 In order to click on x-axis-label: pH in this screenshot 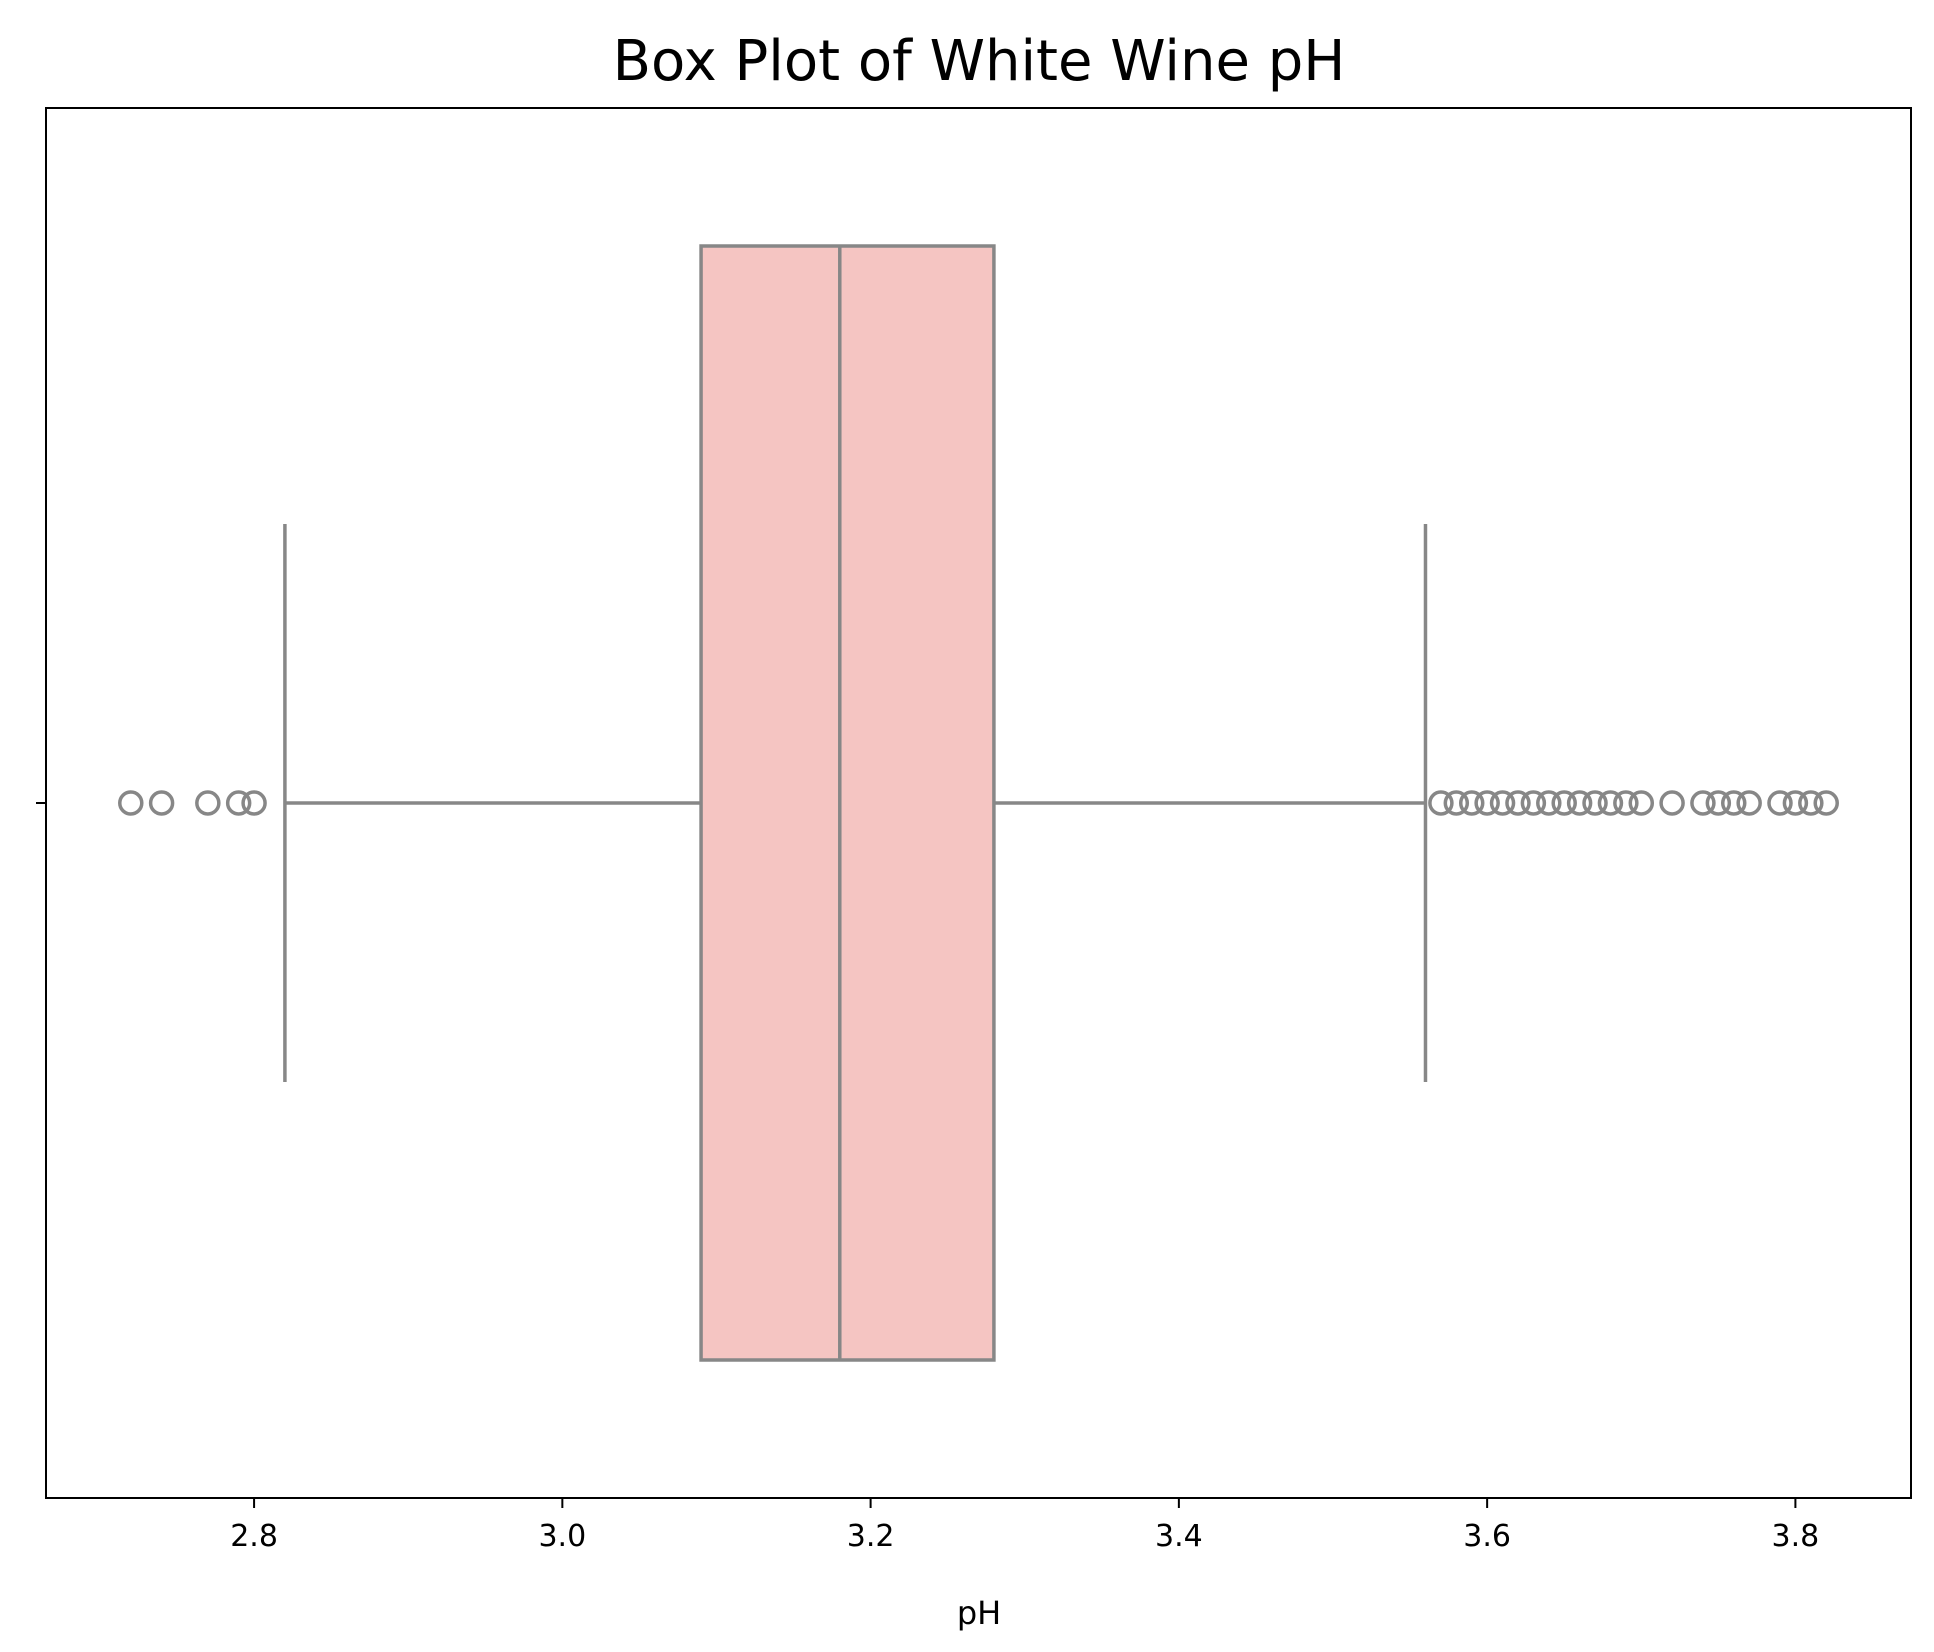, I will do `click(979, 1613)`.